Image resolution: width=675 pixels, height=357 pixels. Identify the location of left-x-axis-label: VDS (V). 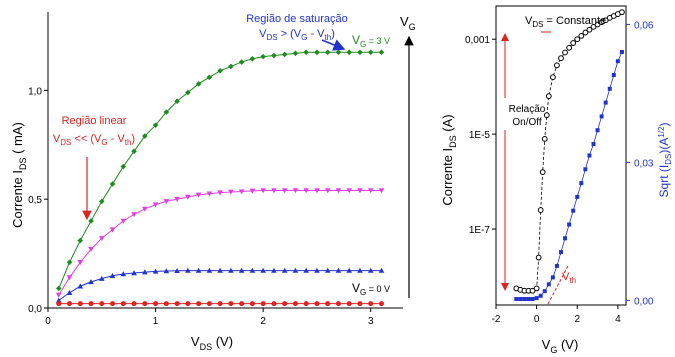
(212, 343).